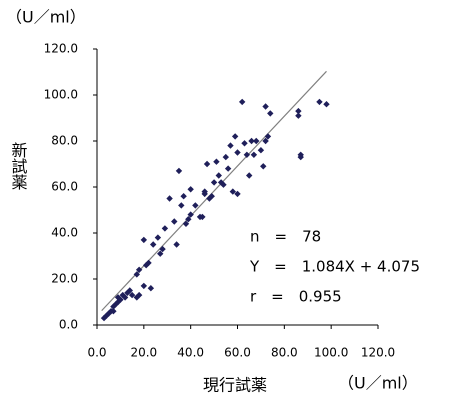 The image size is (469, 404). I want to click on y-tick-label: 0.0, so click(68, 325).